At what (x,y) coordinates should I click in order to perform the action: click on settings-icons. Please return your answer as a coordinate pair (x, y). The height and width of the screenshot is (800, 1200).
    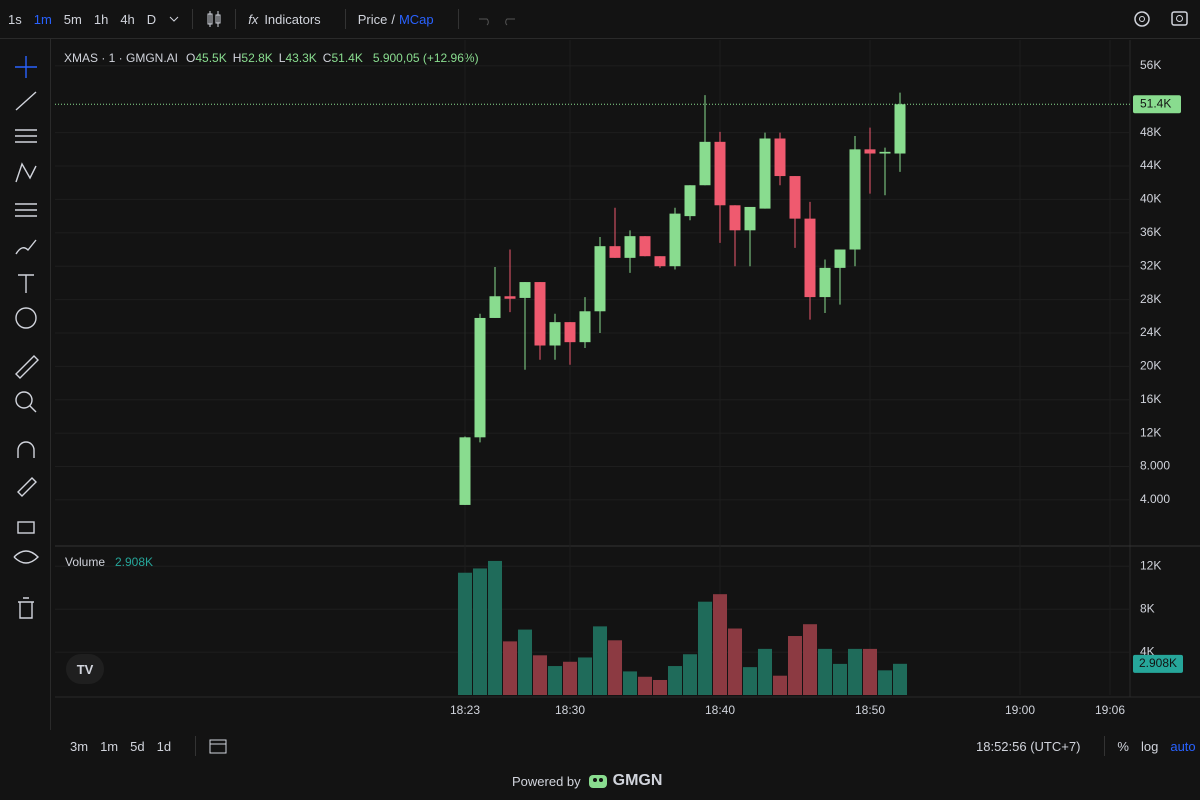
    Looking at the image, I should click on (1160, 19).